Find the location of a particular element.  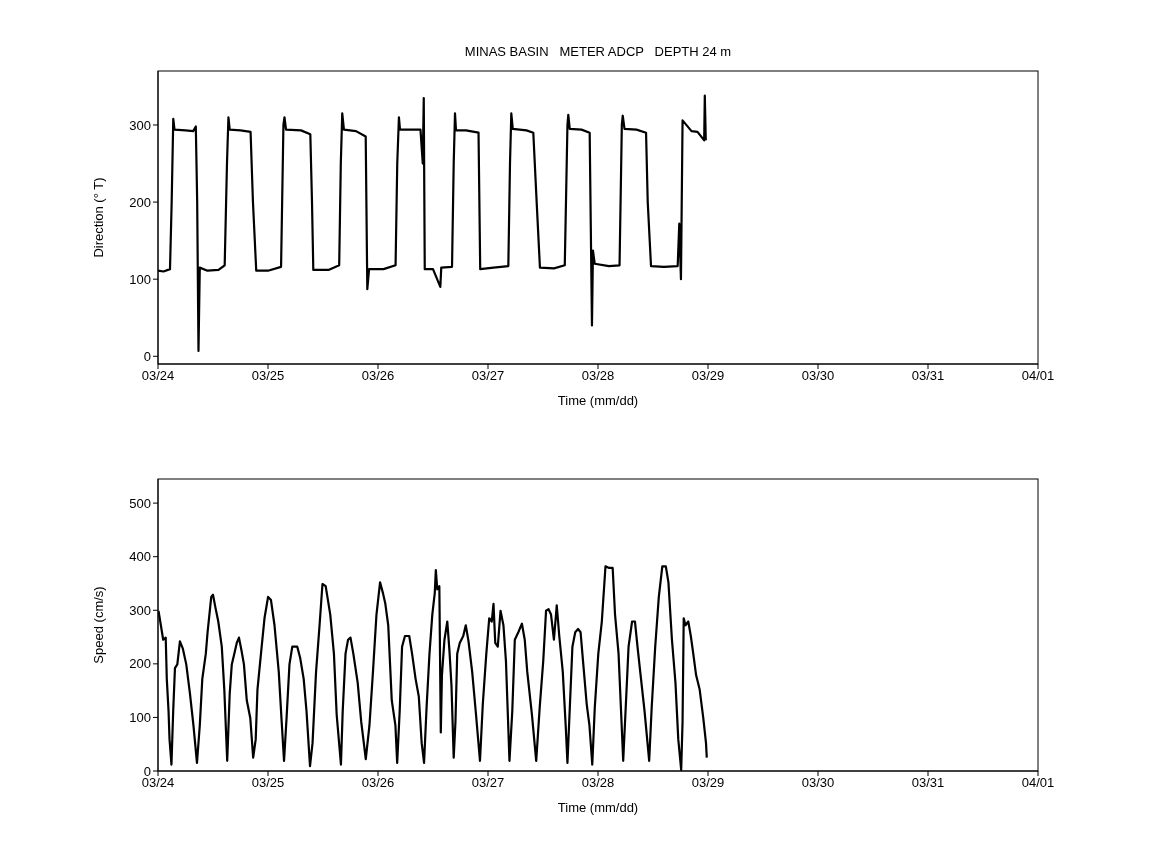

y-tick-label: 0 is located at coordinates (147, 356).